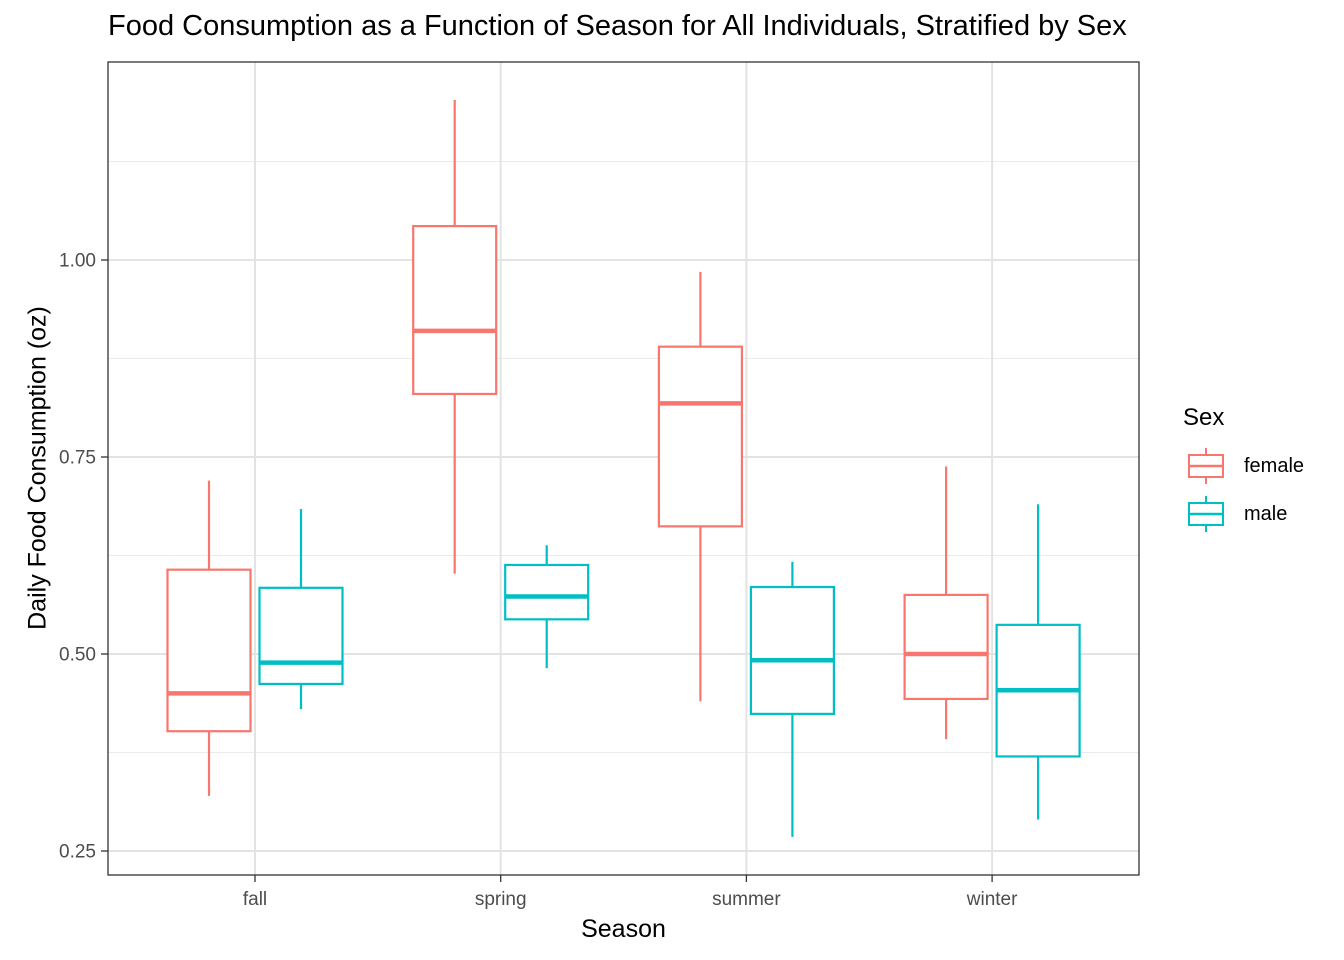 The image size is (1344, 960). What do you see at coordinates (255, 899) in the screenshot?
I see `x-tick-label: fall` at bounding box center [255, 899].